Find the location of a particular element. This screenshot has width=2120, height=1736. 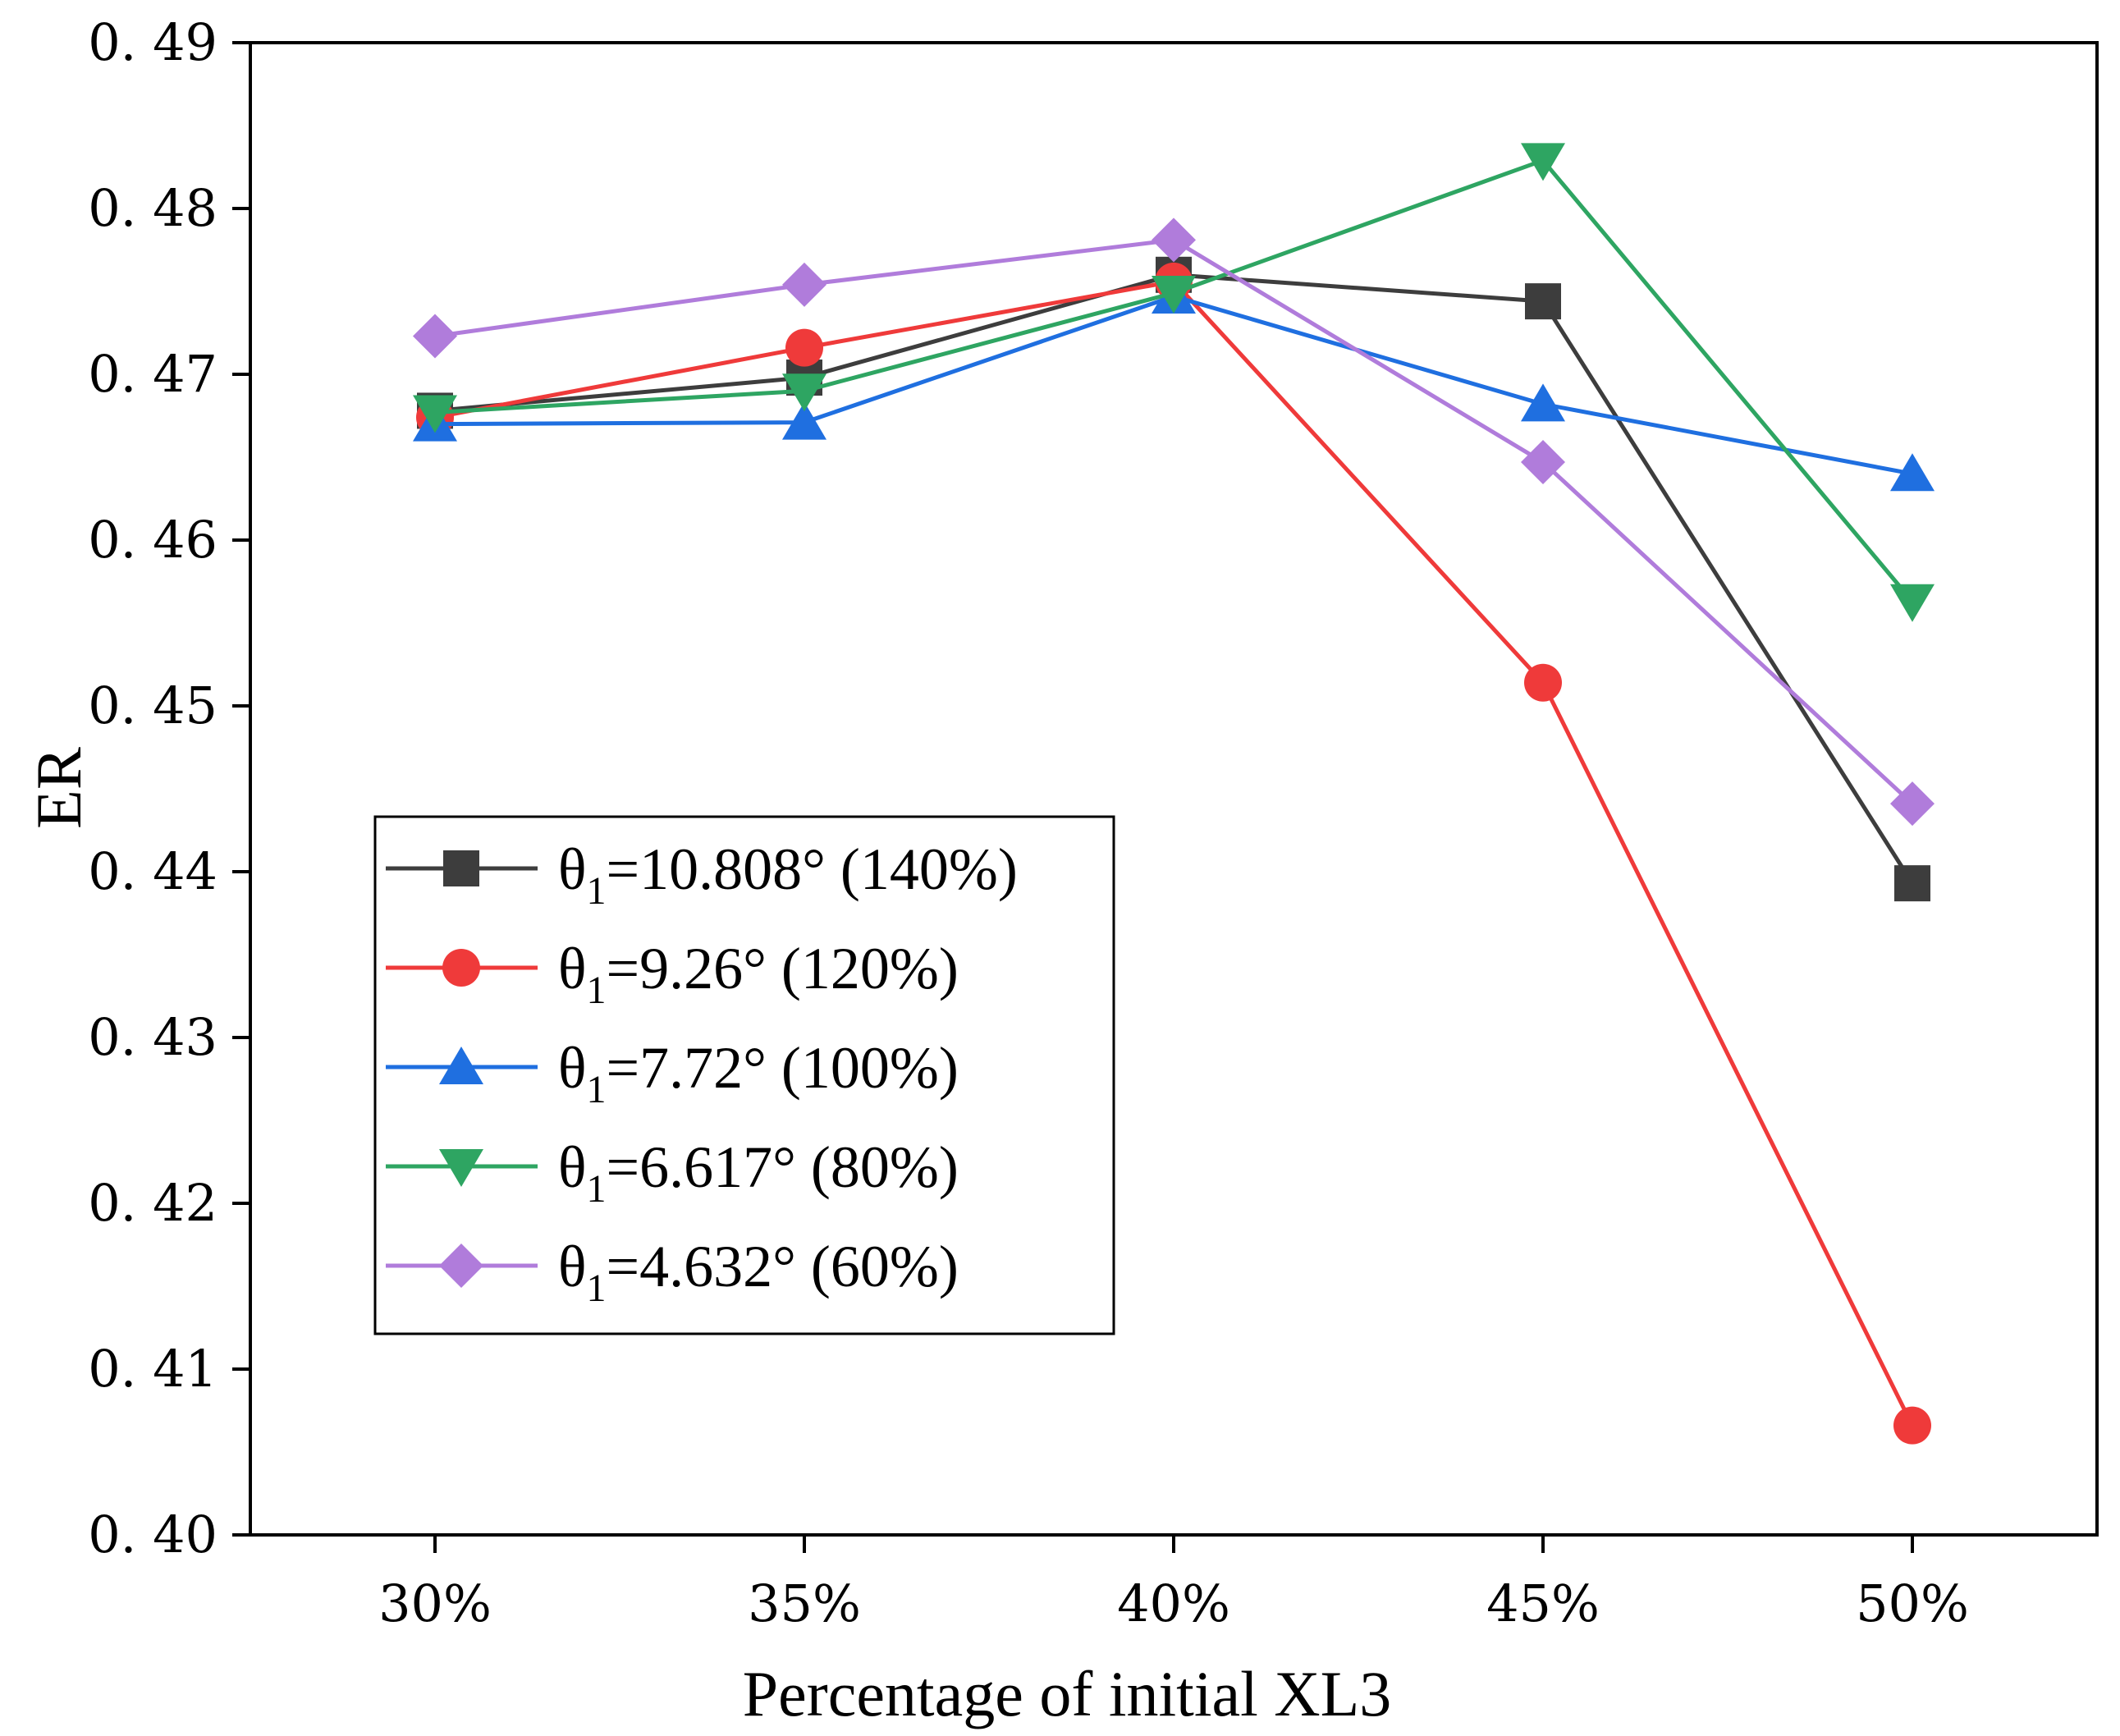

y-tick-label: 0. 40 is located at coordinates (152, 1534).